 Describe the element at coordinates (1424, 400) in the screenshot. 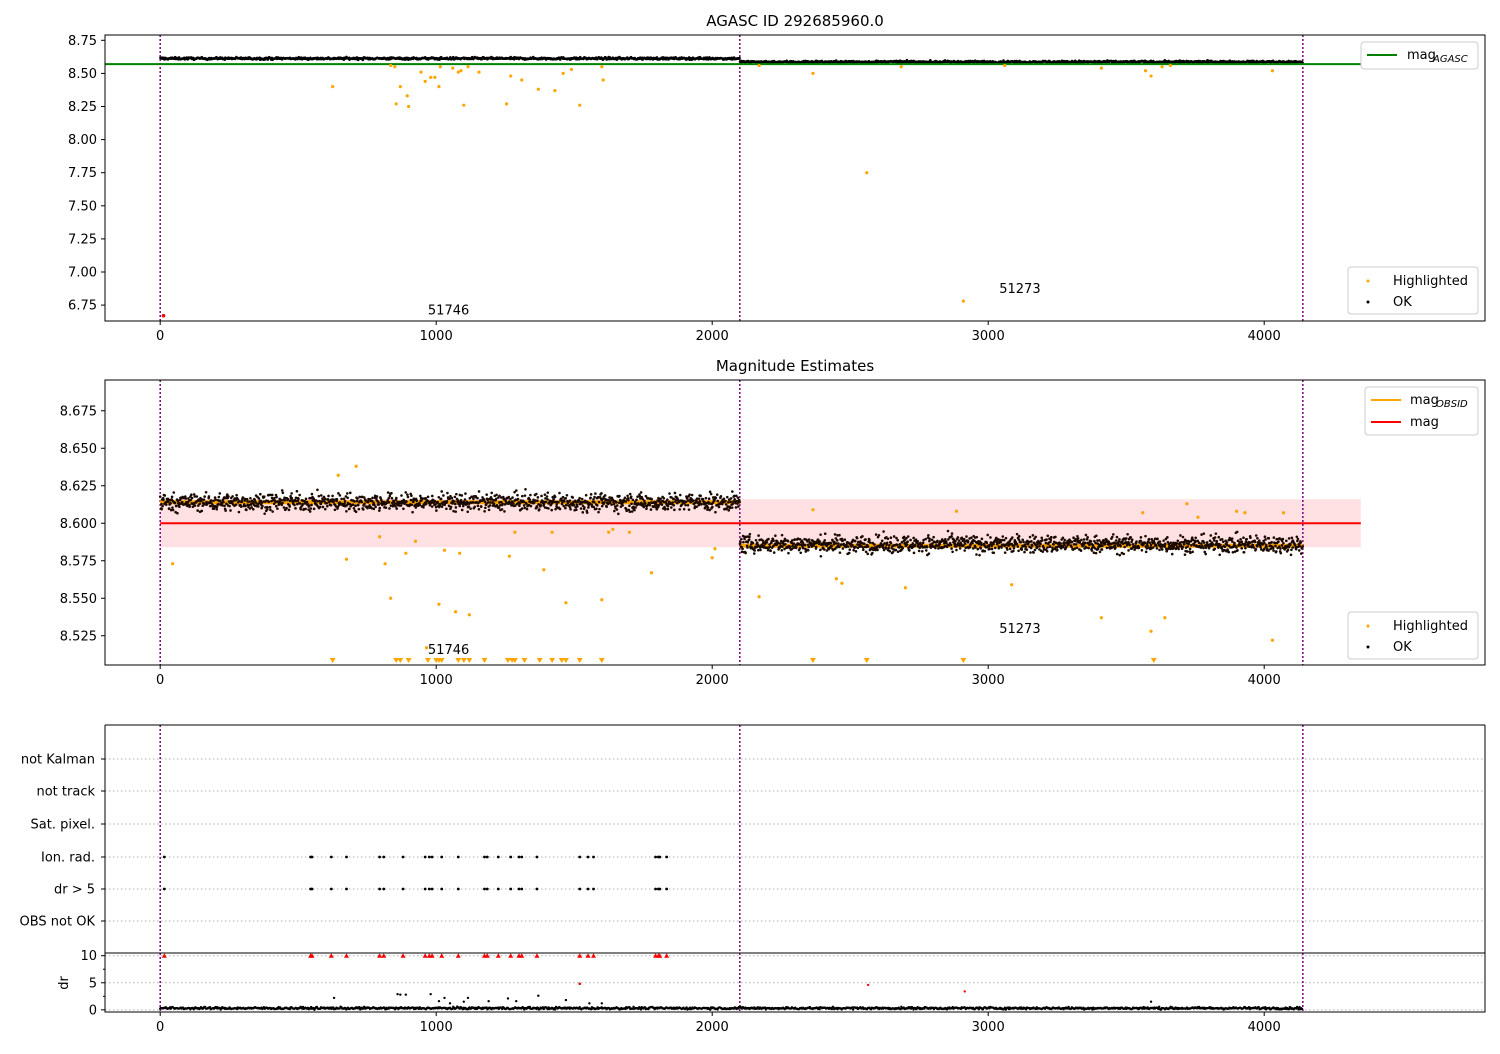

I see `estimates-legend-mag-obsid: mag` at that location.